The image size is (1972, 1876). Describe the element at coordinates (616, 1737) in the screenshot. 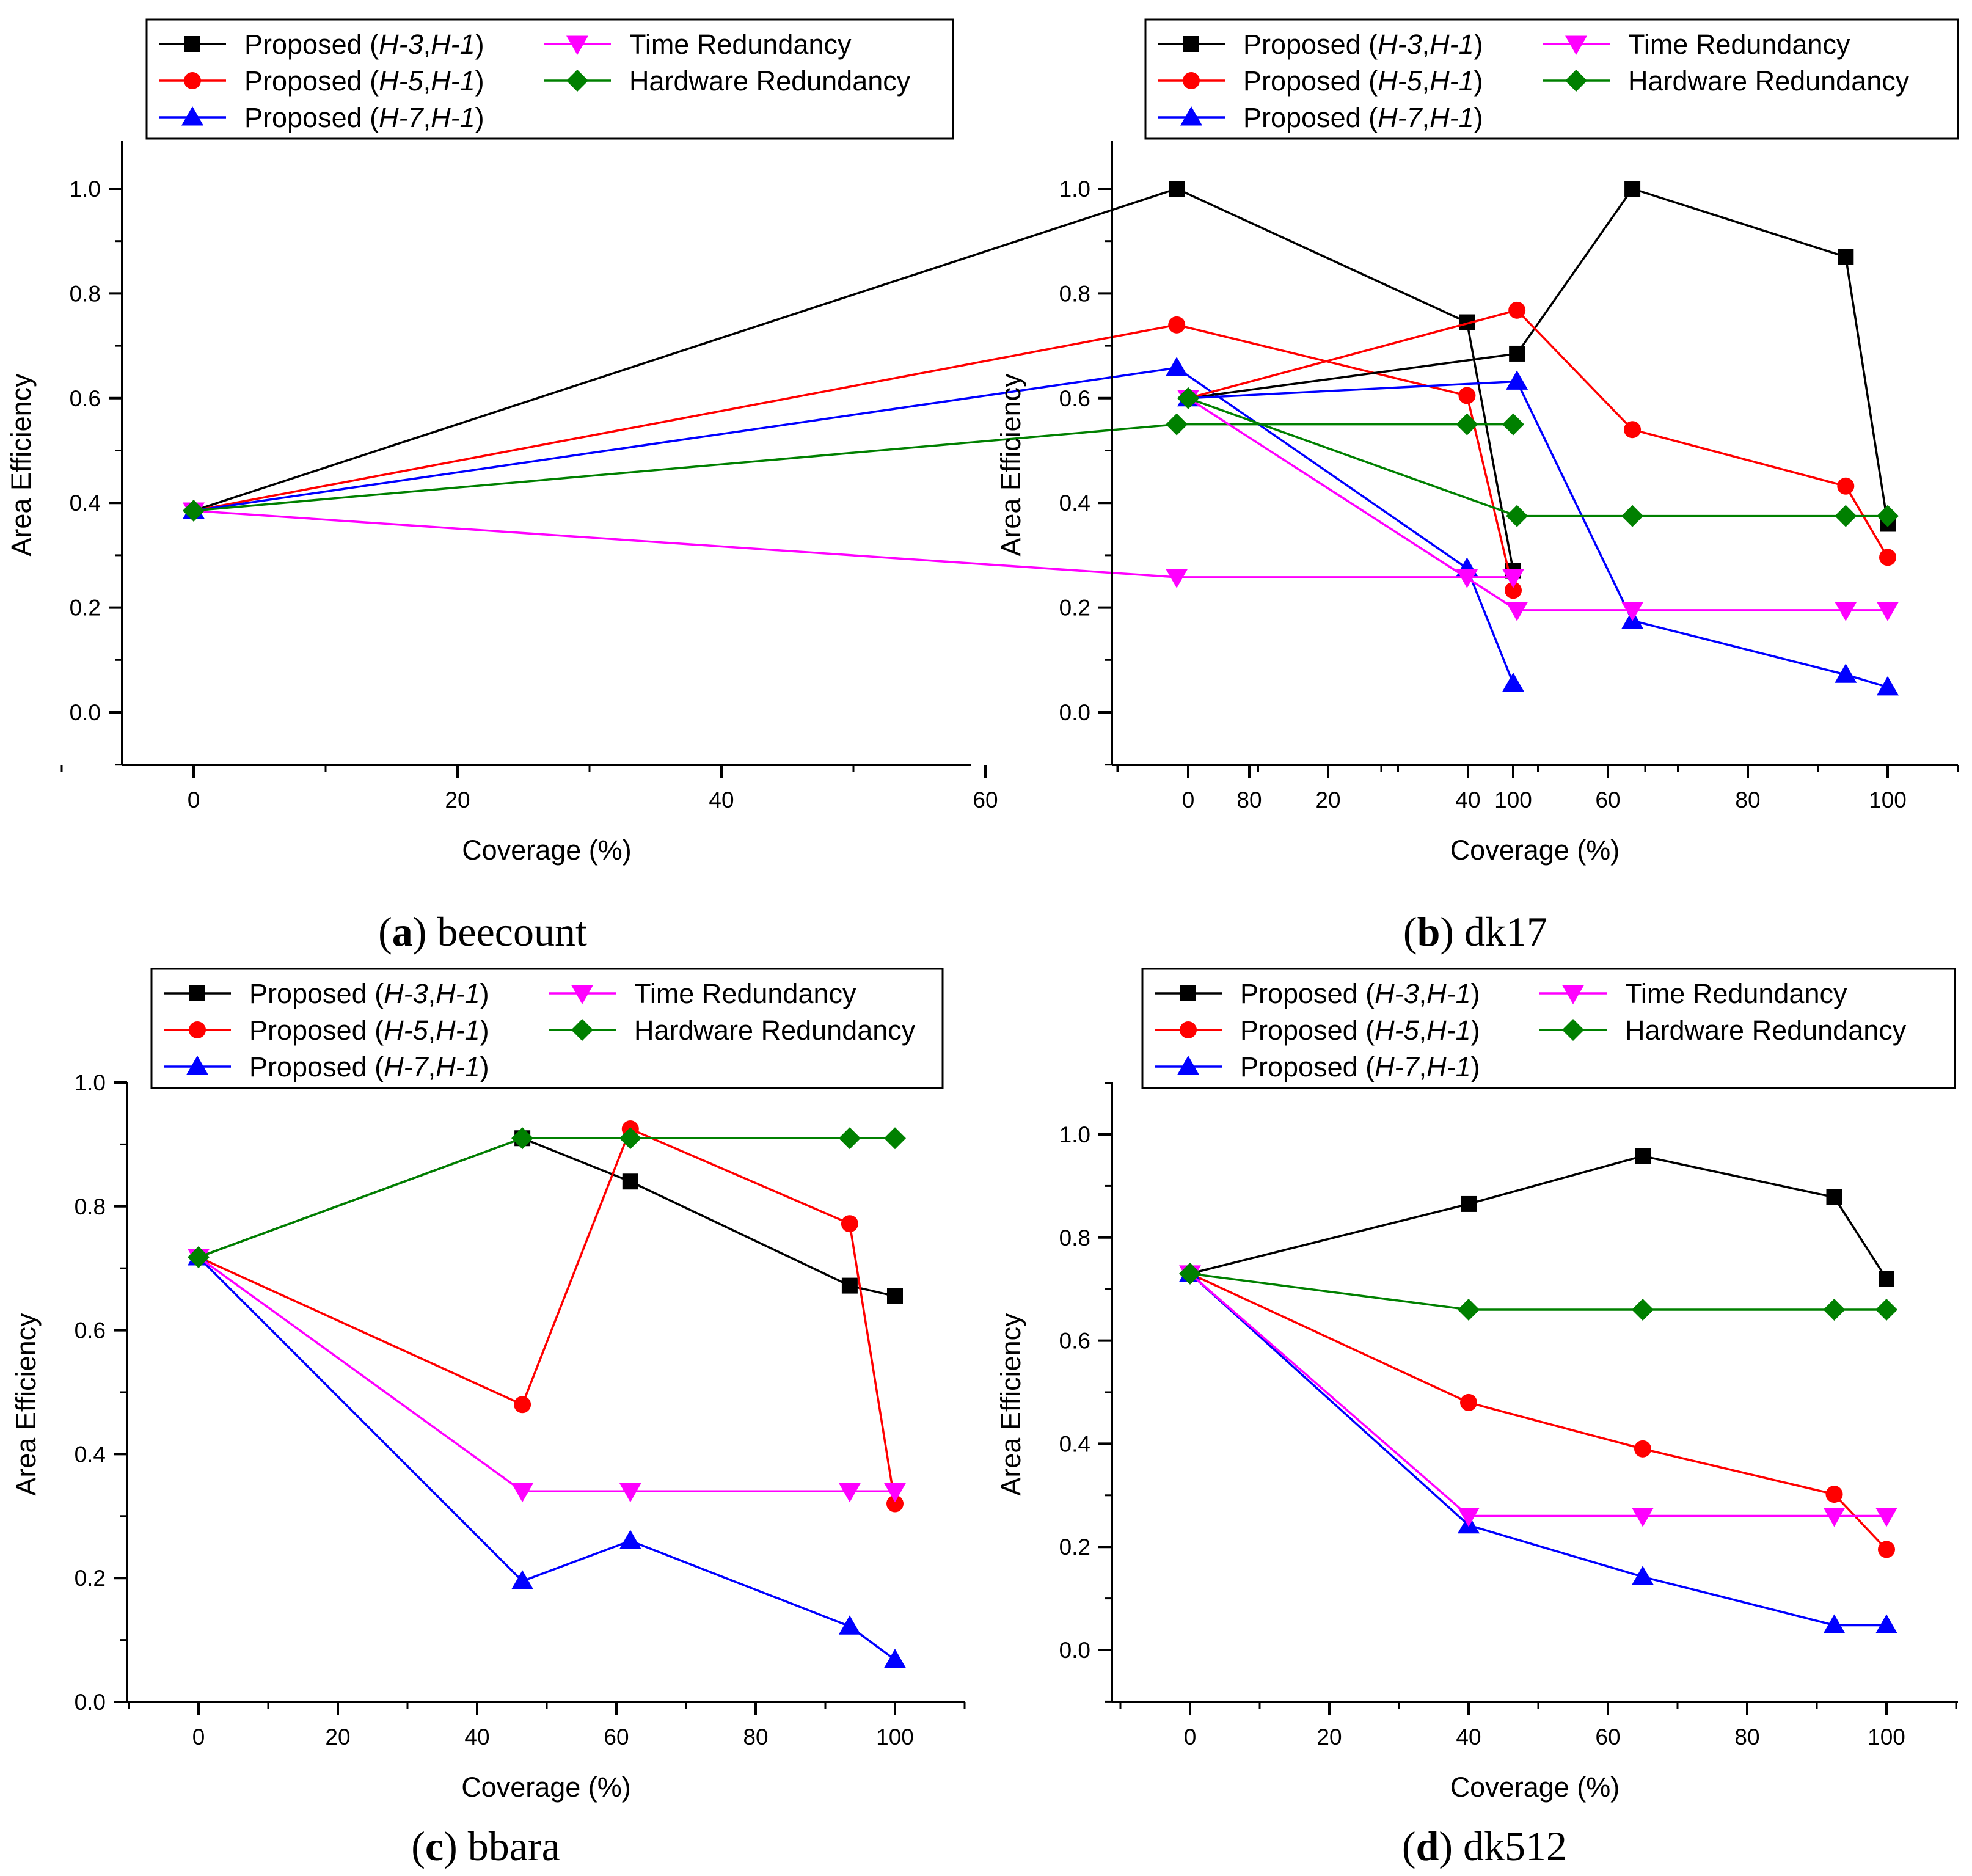

I see `x-tick-label: 60` at that location.